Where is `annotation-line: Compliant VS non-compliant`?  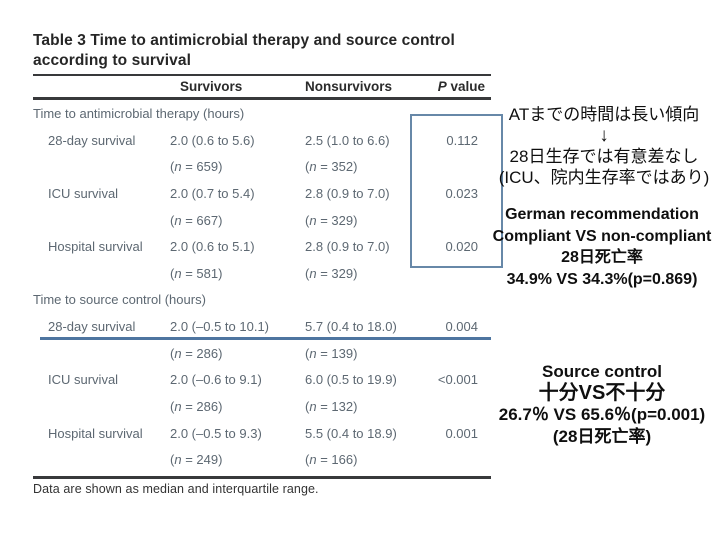
annotation-line: Compliant VS non-compliant is located at coordinates (602, 236).